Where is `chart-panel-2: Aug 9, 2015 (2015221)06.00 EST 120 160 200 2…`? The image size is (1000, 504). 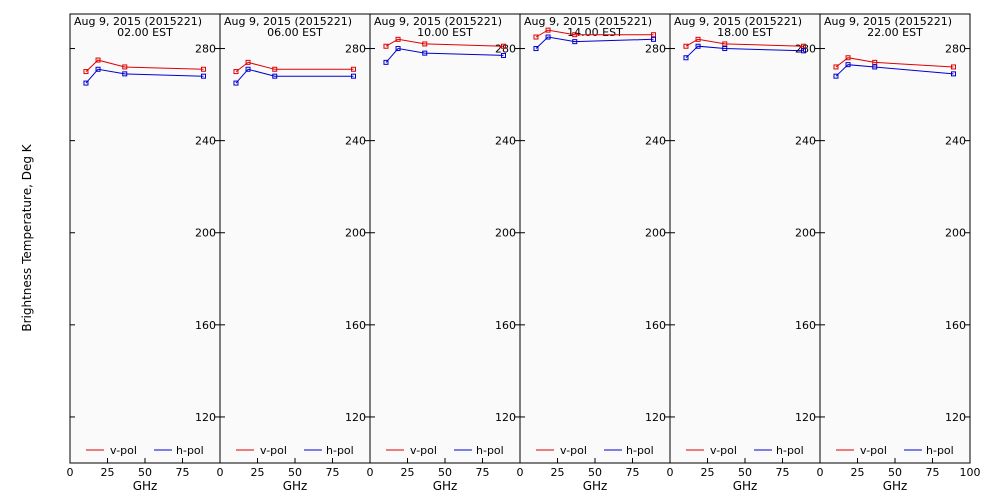
chart-panel-2: Aug 9, 2015 (2015221)06.00 EST 120 160 200 2… is located at coordinates (294, 253).